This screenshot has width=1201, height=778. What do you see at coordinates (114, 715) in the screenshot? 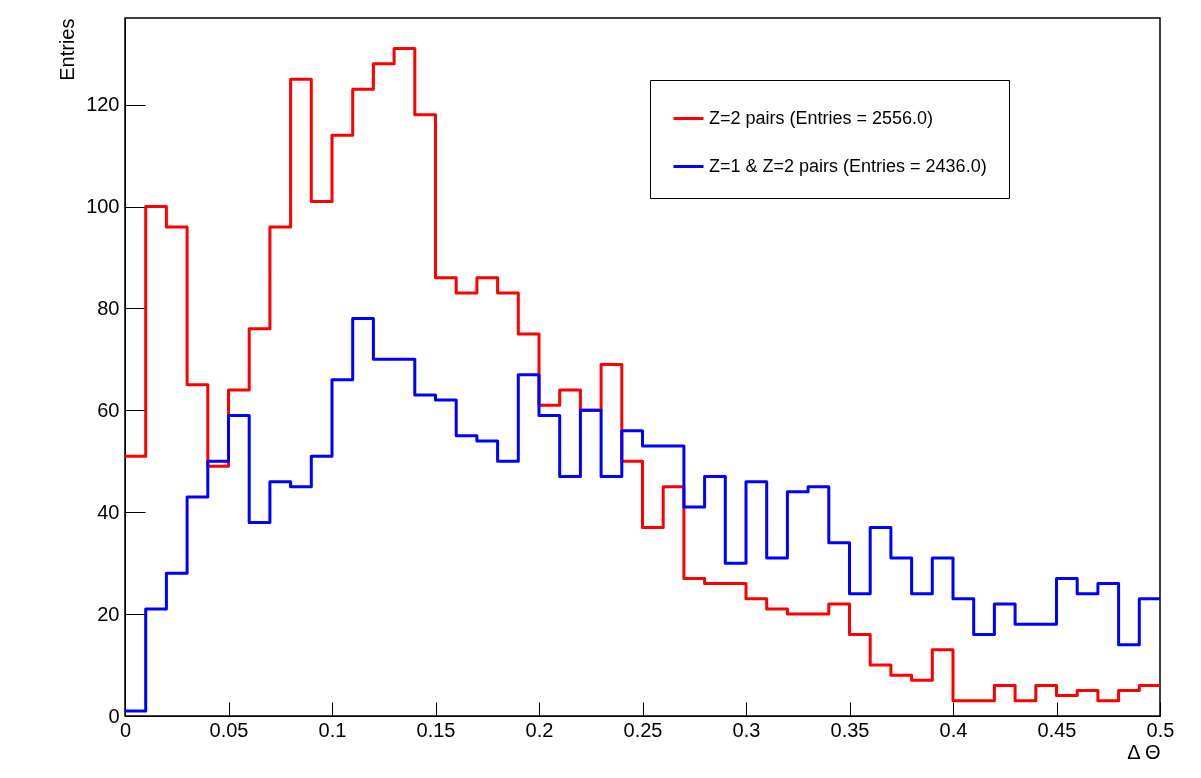
I see `y-tick-label: 0` at bounding box center [114, 715].